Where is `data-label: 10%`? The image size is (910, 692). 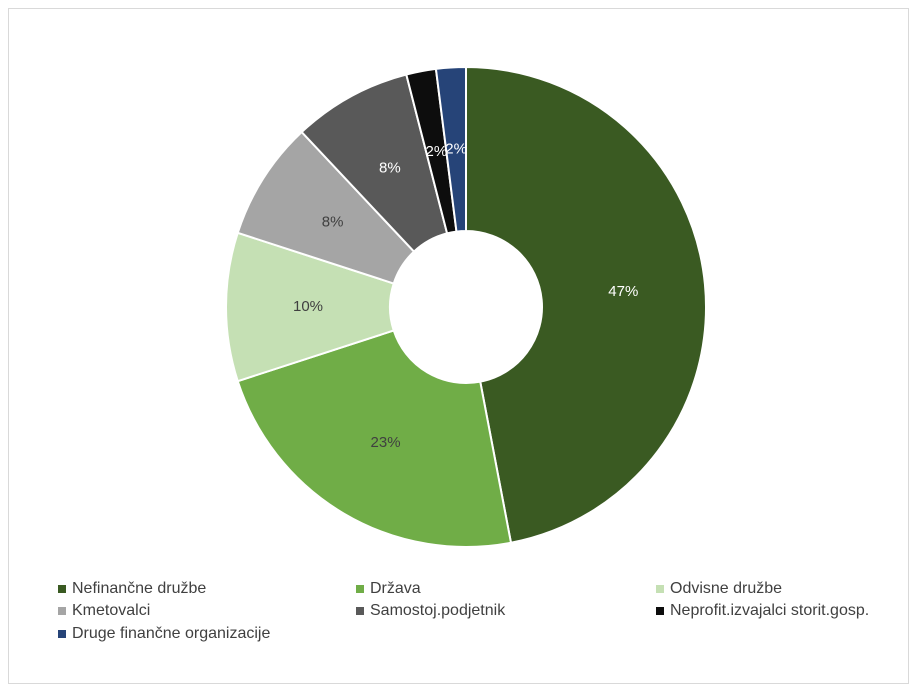 data-label: 10% is located at coordinates (308, 306).